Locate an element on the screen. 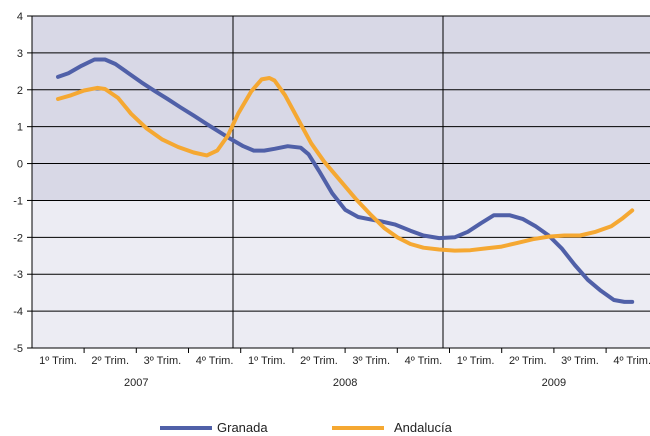 This screenshot has width=650, height=436. y-tick-label: -1 is located at coordinates (18, 201).